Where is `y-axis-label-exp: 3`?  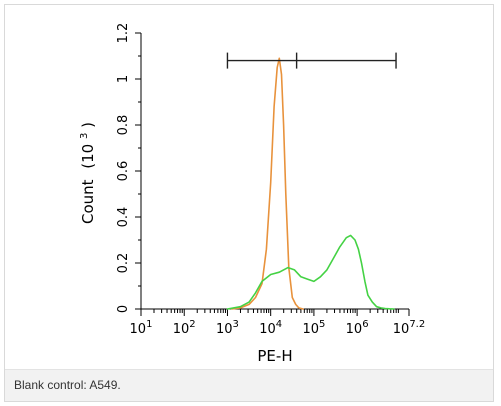
y-axis-label-exp: 3 is located at coordinates (84, 136).